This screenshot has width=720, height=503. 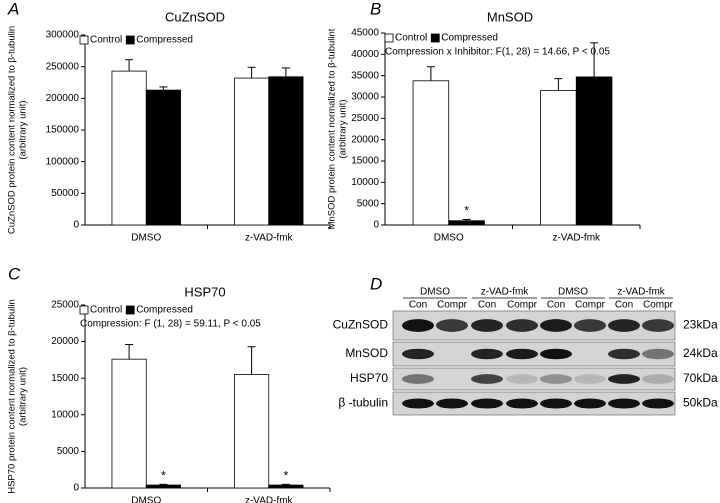 What do you see at coordinates (700, 403) in the screenshot?
I see `size-label: 50kDa` at bounding box center [700, 403].